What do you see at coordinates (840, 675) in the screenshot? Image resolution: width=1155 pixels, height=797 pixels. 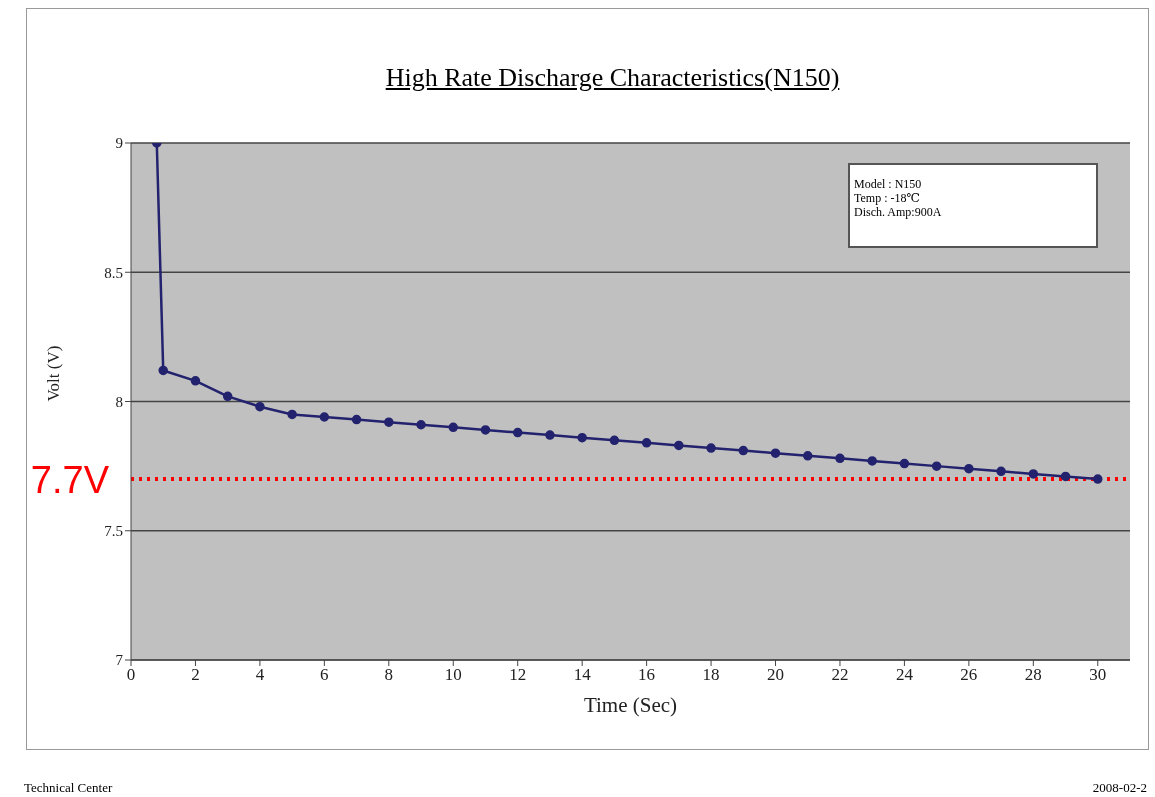 I see `x-tick-label: 22` at bounding box center [840, 675].